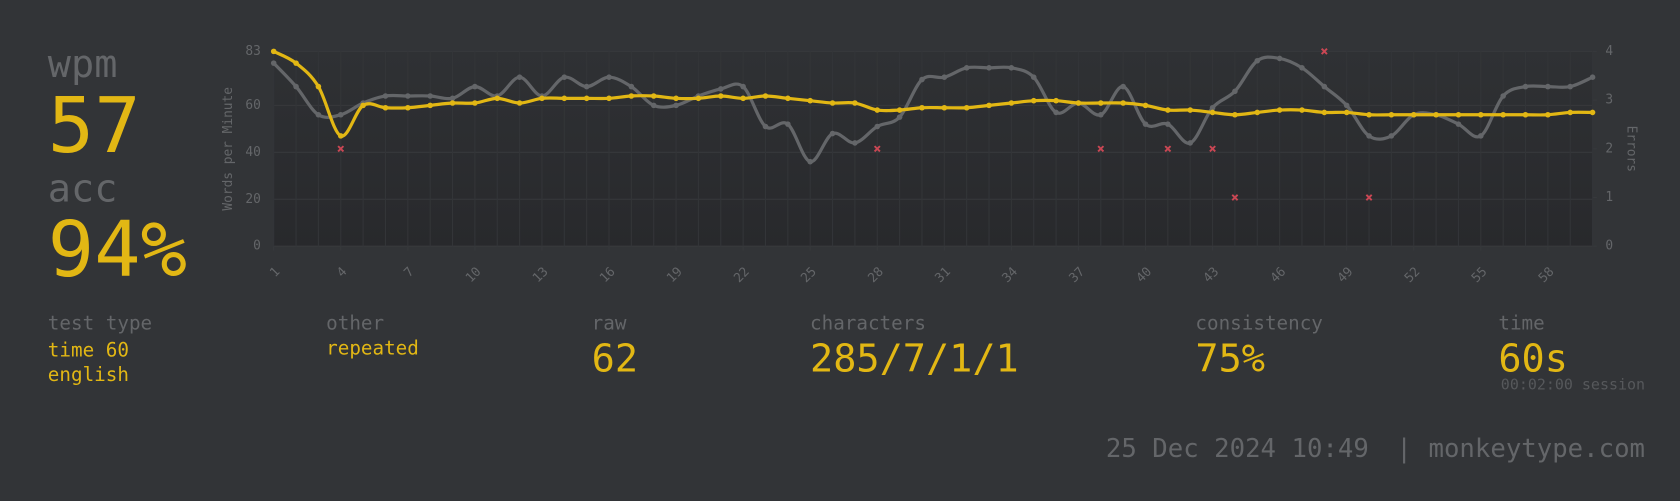 The width and height of the screenshot is (1680, 501). I want to click on test-type-value: time 60, so click(88, 349).